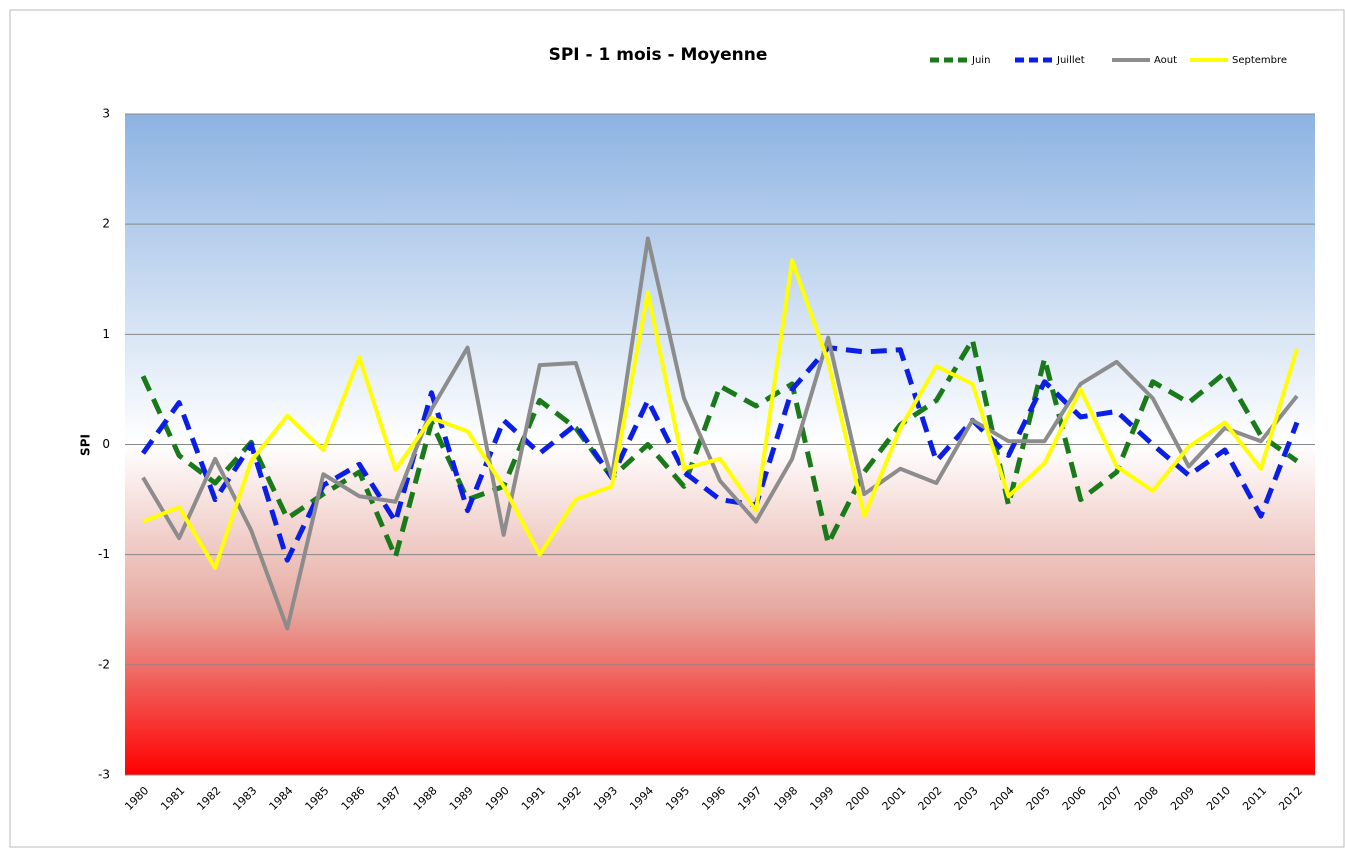 Image resolution: width=1345 pixels, height=848 pixels. Describe the element at coordinates (1070, 60) in the screenshot. I see `legend-label: Juillet` at that location.